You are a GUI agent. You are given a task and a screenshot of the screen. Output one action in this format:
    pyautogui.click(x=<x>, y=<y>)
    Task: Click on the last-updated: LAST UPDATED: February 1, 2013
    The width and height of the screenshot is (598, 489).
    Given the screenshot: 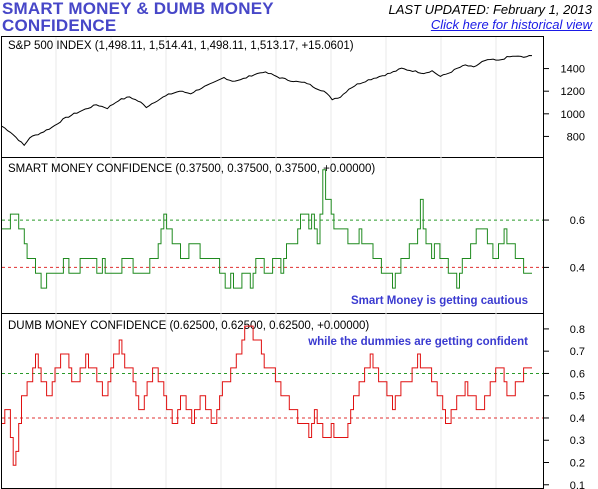 What is the action you would take?
    pyautogui.click(x=490, y=9)
    